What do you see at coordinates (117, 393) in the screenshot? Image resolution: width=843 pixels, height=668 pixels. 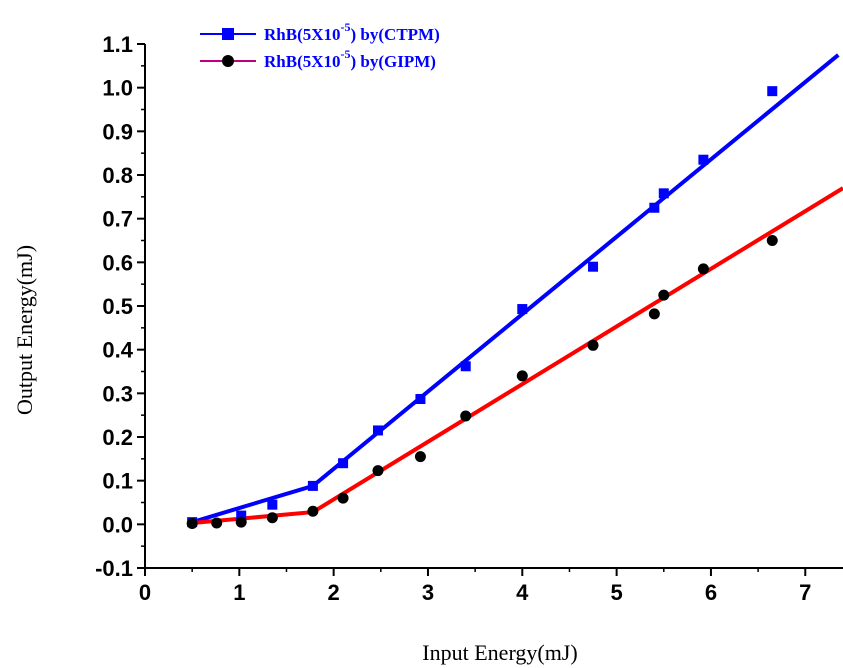 I see `y-tick-label: 0.3` at bounding box center [117, 393].